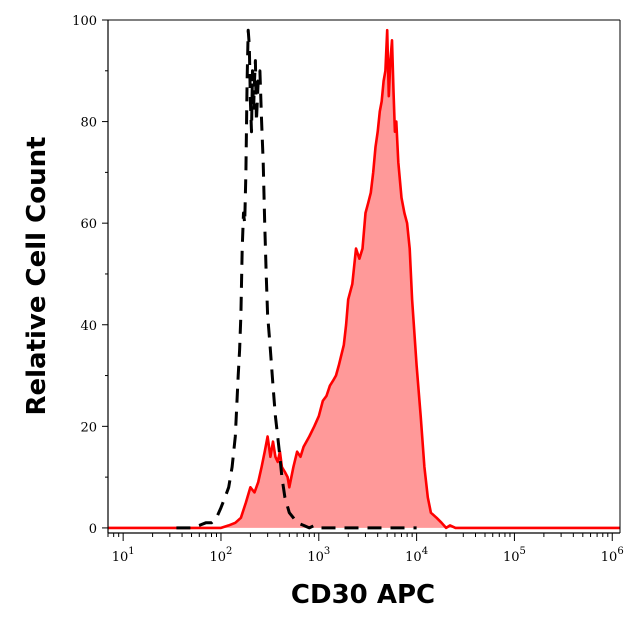 The height and width of the screenshot is (631, 640). I want to click on x-tick-label: 10⁶, so click(612, 555).